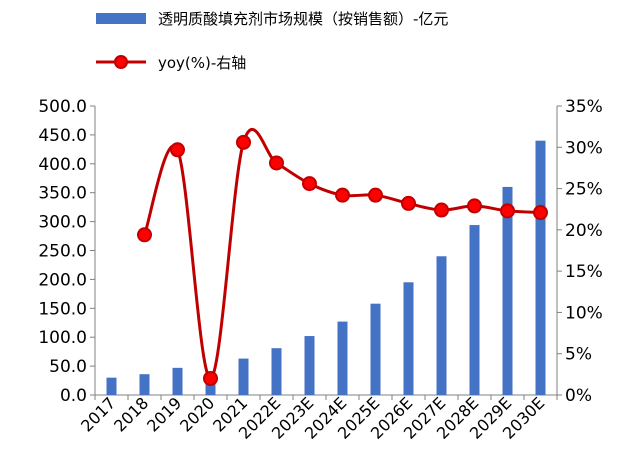 The image size is (640, 471). I want to click on y-right-tick-label: 15%, so click(584, 272).